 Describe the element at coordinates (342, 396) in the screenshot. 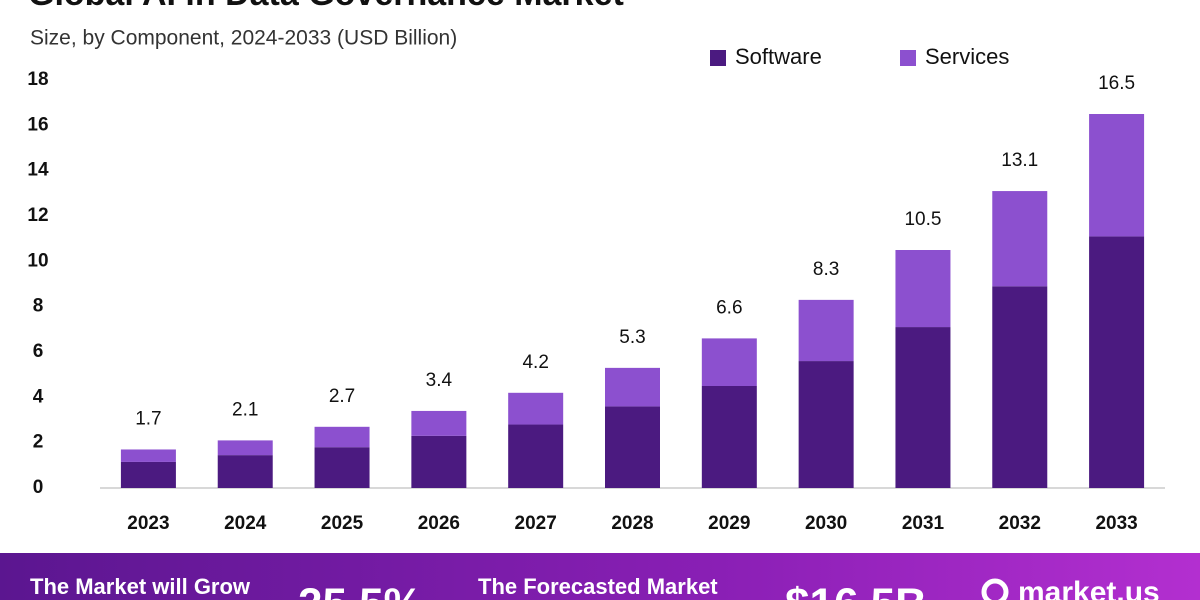

I see `total-label: 2.7` at that location.